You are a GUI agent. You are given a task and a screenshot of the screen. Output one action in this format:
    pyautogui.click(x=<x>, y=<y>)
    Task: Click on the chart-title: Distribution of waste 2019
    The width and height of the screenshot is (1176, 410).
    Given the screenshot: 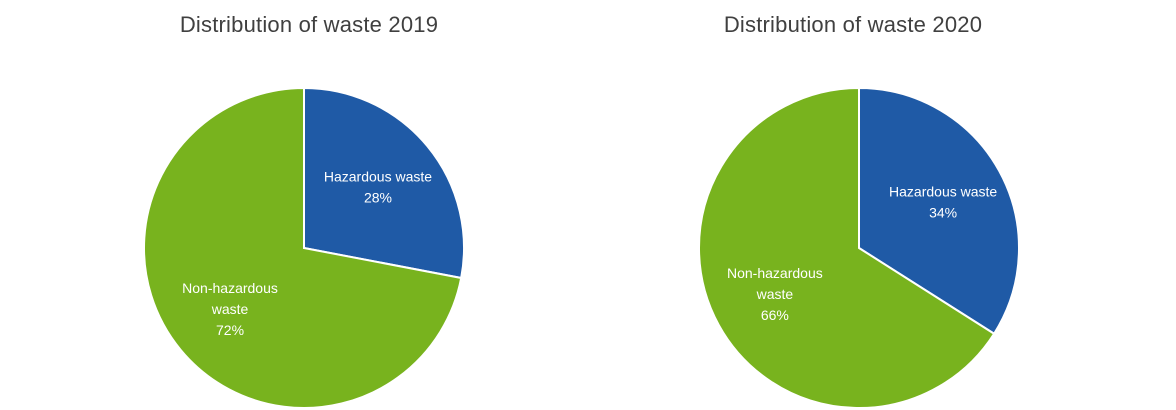 What is the action you would take?
    pyautogui.click(x=309, y=24)
    